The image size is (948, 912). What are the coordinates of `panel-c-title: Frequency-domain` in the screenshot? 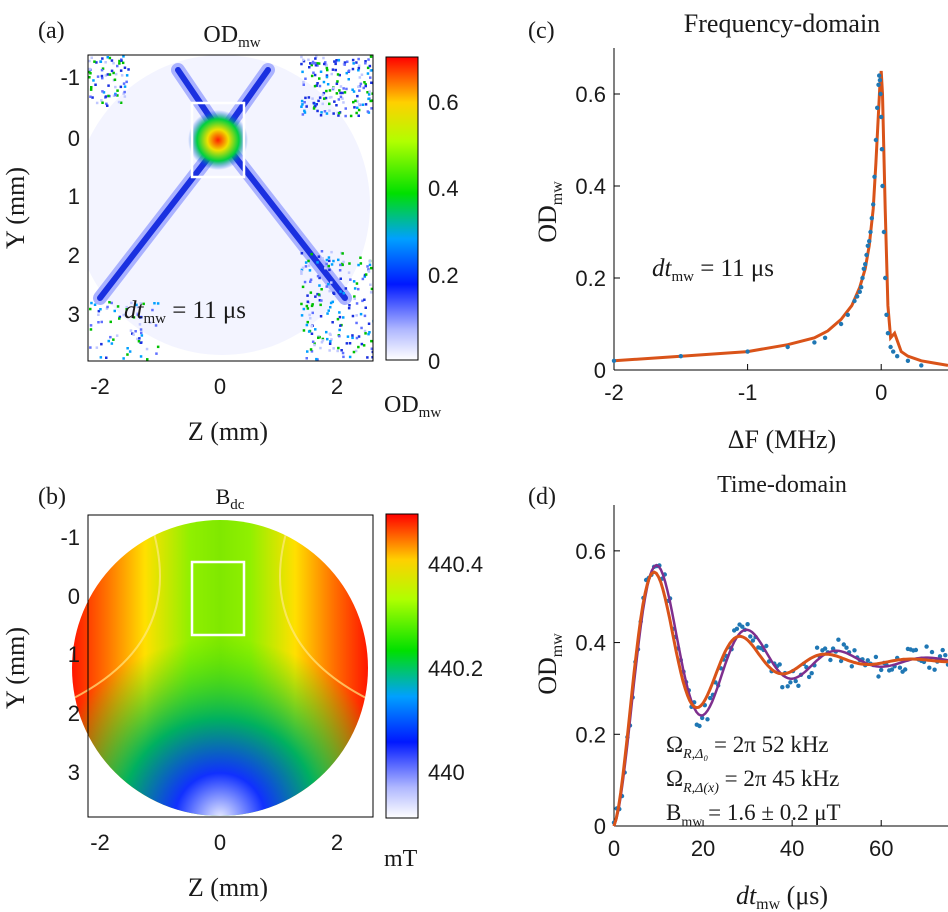 It's located at (782, 23).